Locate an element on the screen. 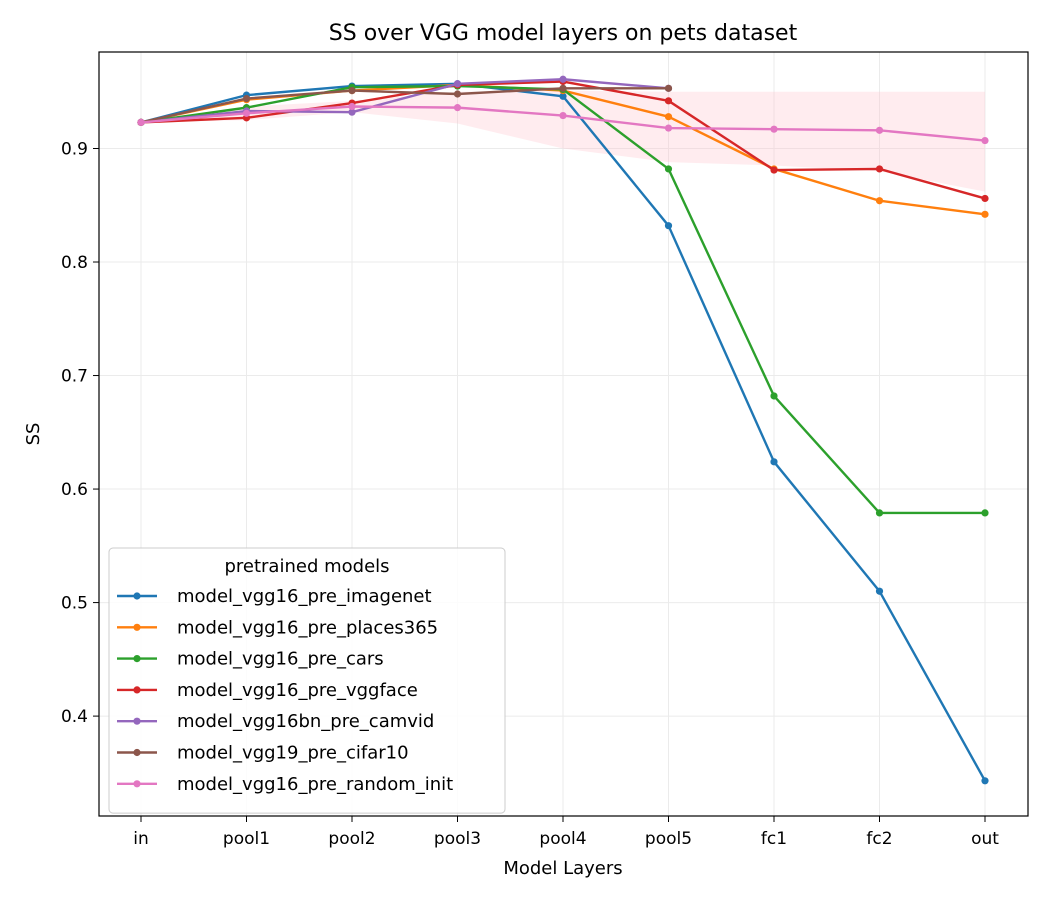 The width and height of the screenshot is (1050, 900). y-tick-label: 0.6 is located at coordinates (74, 490).